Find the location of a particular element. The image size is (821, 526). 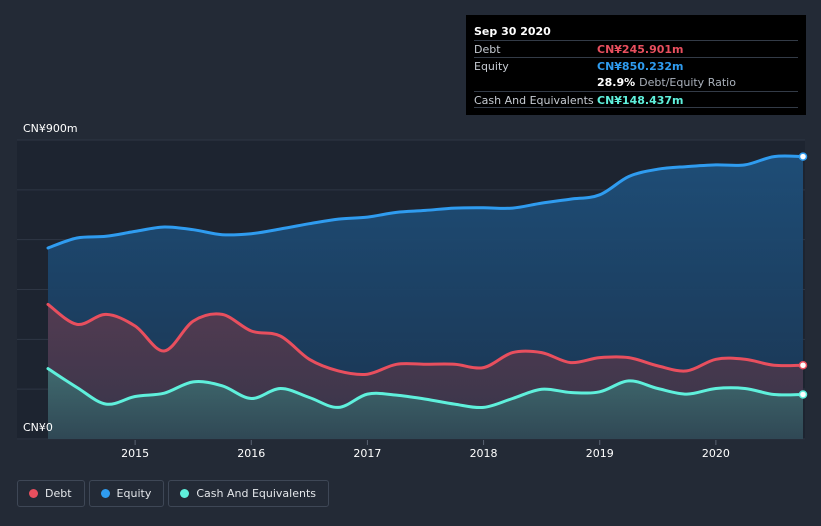

tooltip-row-equity: Equity CN¥850.232m is located at coordinates (636, 65).